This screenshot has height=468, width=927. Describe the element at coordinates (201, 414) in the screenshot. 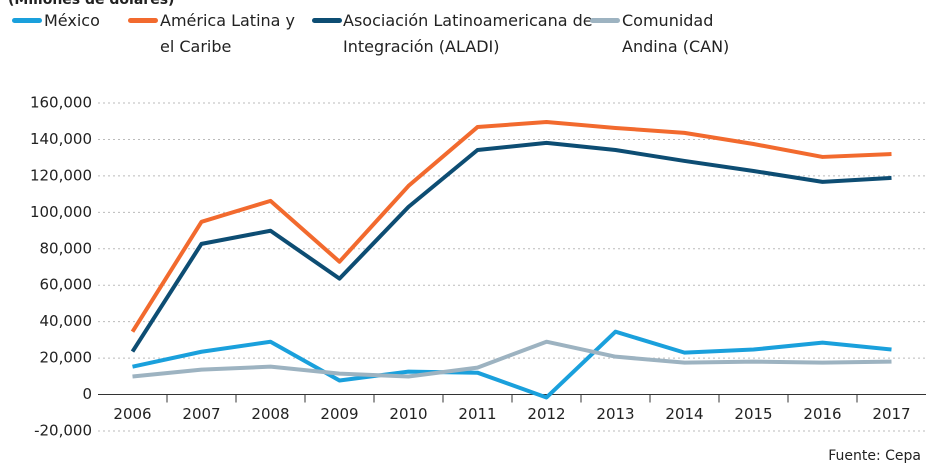

I see `x-tick-label: 2007` at that location.